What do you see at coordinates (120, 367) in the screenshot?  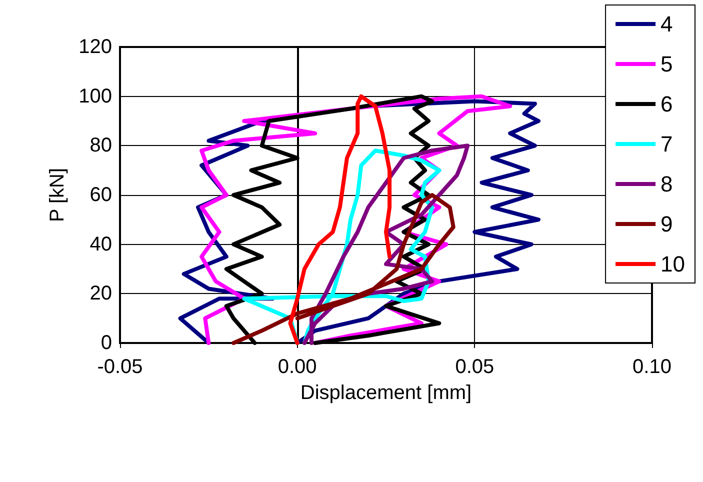 I see `x-tick-label: -0.05` at bounding box center [120, 367].